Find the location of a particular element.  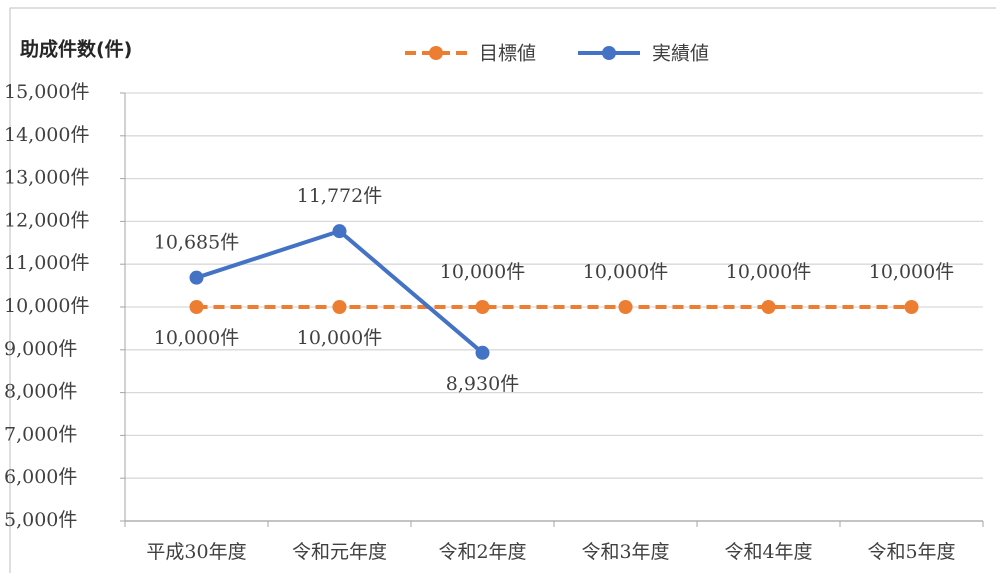

y-tick-label: 14,000件 is located at coordinates (46, 135).